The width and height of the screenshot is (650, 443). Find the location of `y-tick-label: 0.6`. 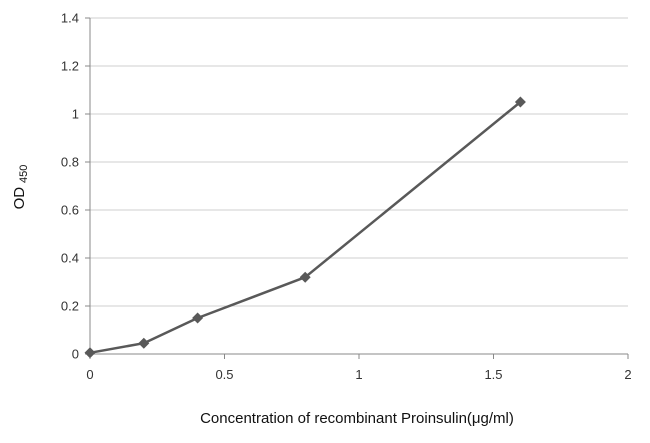

y-tick-label: 0.6 is located at coordinates (70, 210).